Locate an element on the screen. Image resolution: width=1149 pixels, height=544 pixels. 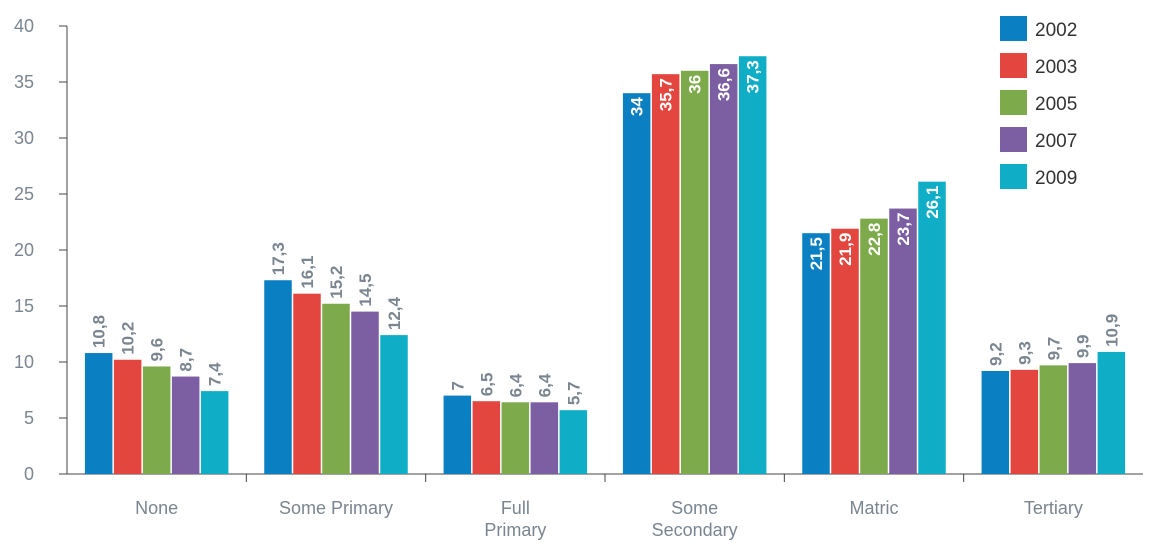
value-label: 23,7 is located at coordinates (903, 229).